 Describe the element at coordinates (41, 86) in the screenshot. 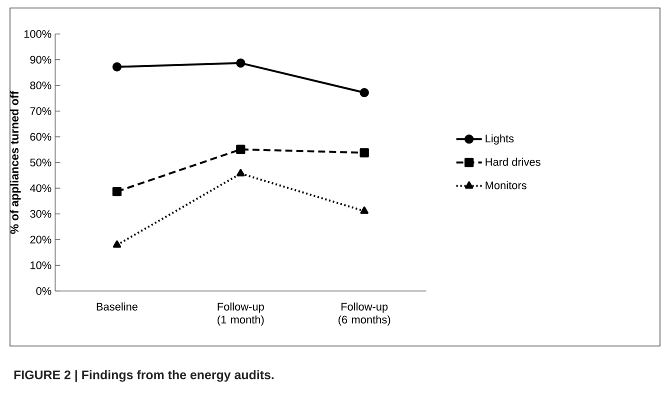

I see `y-tick-label: 80%` at that location.